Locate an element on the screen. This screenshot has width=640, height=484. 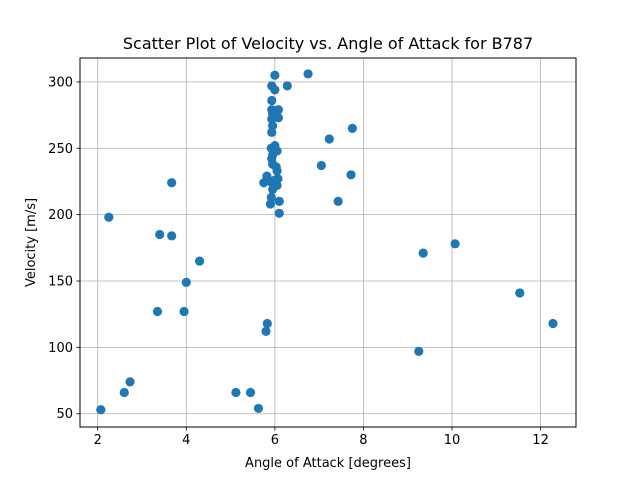
x-axis-label: Angle of Attack [degrees] is located at coordinates (328, 463).